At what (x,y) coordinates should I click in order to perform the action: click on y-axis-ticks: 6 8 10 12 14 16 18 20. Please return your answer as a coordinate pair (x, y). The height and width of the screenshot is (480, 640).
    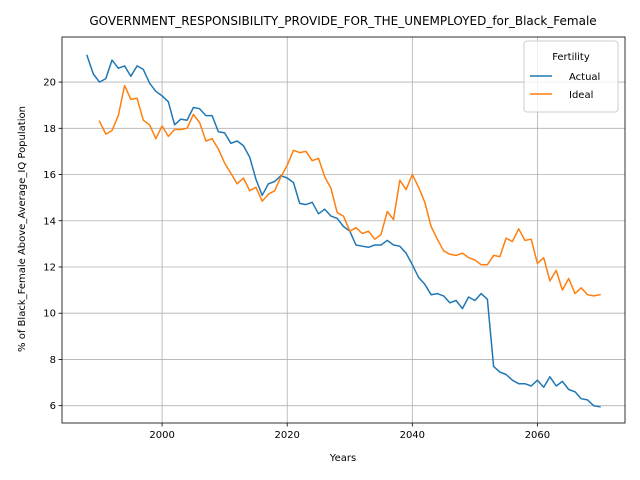
    Looking at the image, I should click on (52, 245).